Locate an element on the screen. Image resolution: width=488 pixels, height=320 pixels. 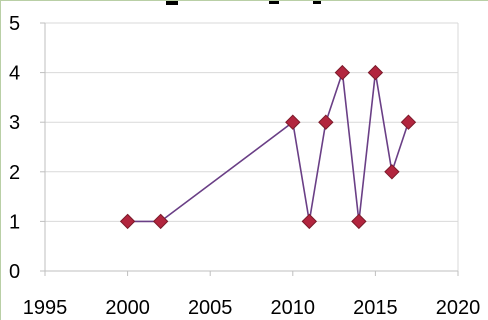
x-tick-label-2020: 2020 is located at coordinates (458, 308).